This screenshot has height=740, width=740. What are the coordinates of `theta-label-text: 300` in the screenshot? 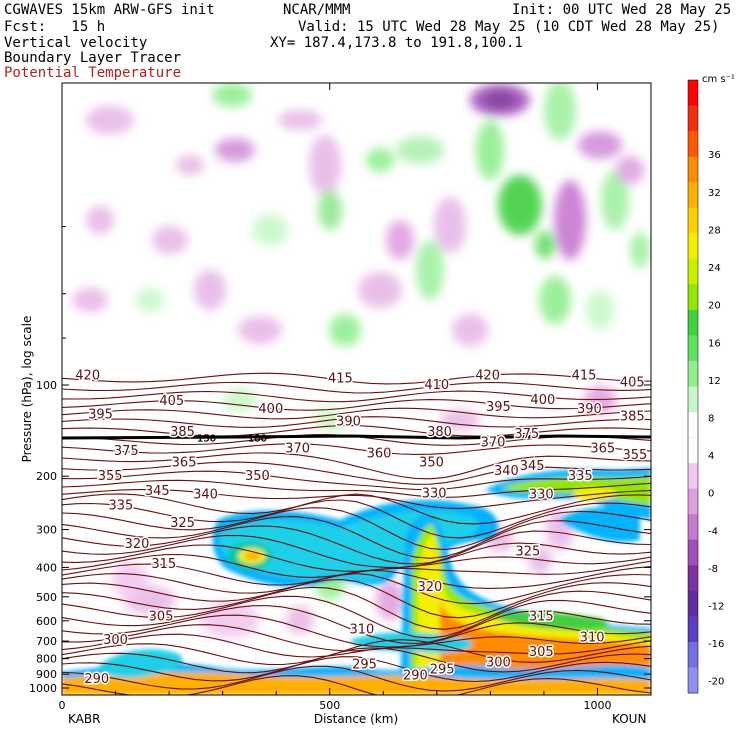 It's located at (498, 663).